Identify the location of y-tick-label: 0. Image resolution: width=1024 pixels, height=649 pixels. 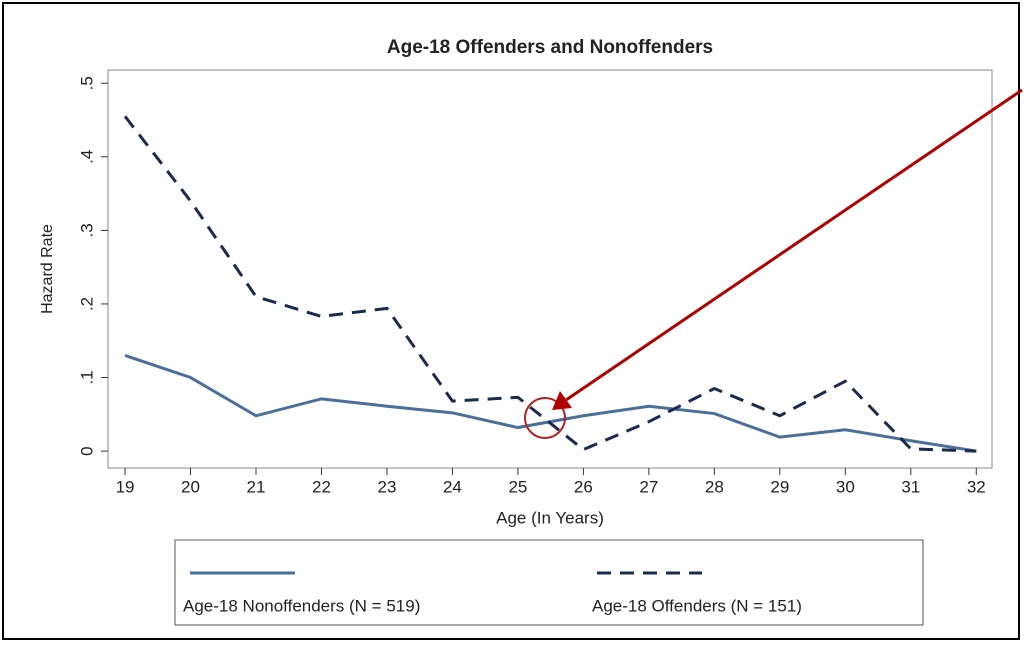
(86, 450).